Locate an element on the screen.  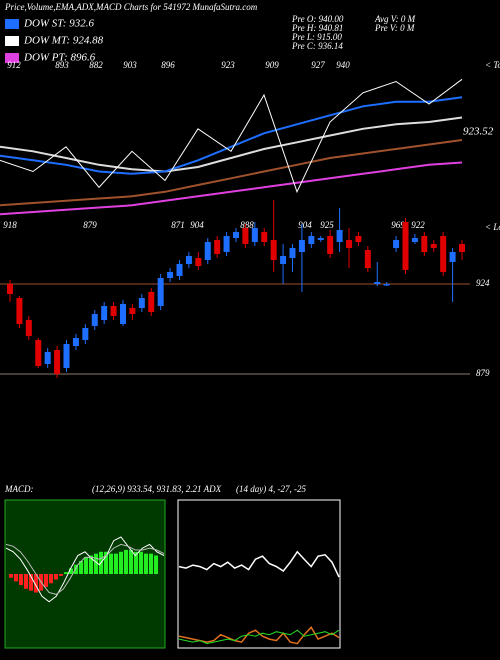
low-label: 871 is located at coordinates (178, 225).